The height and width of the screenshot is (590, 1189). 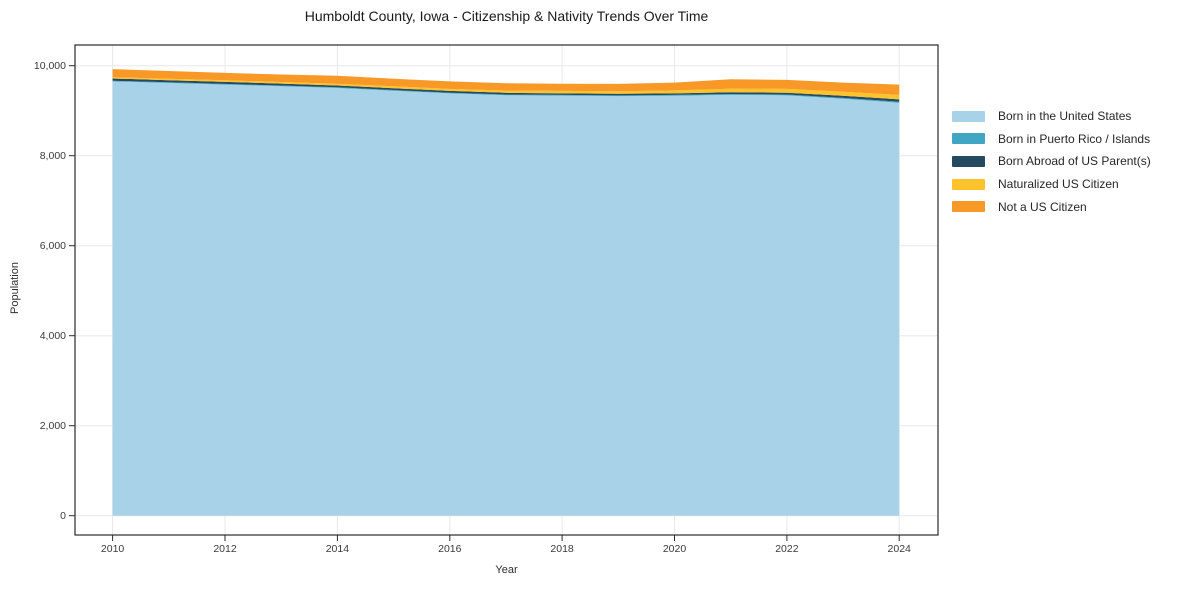 I want to click on legend-label: Naturalized US Citizen, so click(x=1058, y=184).